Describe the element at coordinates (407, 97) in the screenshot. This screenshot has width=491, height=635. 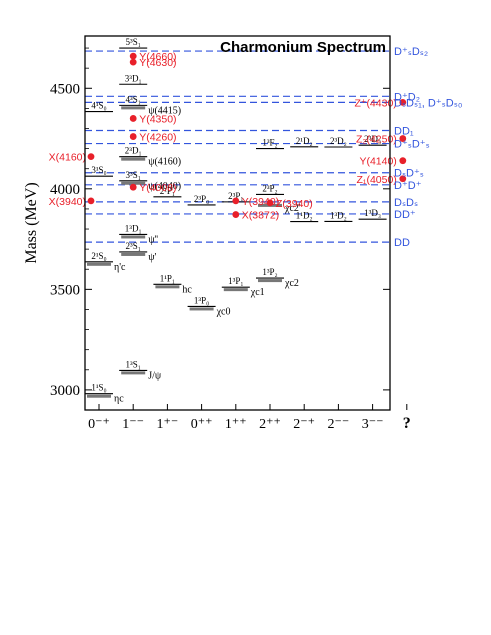
I see `threshold-label: D⁺D₂` at that location.